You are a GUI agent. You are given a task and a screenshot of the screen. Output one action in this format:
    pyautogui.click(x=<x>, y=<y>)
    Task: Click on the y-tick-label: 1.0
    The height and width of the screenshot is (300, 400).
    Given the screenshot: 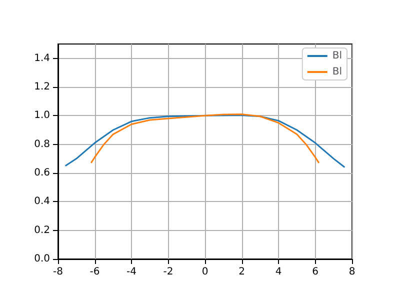 What is the action you would take?
    pyautogui.click(x=42, y=116)
    